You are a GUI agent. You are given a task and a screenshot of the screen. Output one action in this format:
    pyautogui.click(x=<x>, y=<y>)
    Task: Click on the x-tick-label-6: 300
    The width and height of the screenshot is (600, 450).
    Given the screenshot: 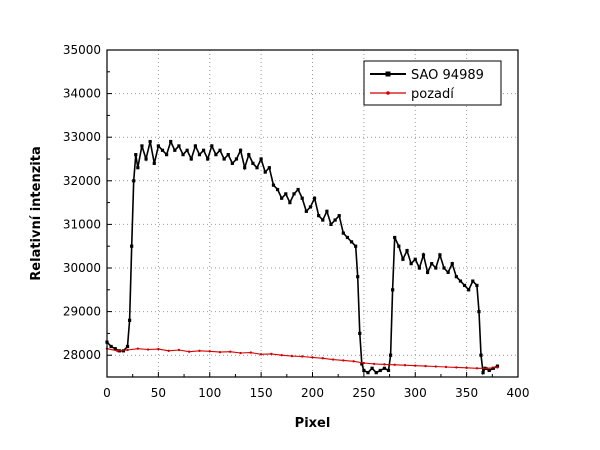 What is the action you would take?
    pyautogui.click(x=415, y=393)
    